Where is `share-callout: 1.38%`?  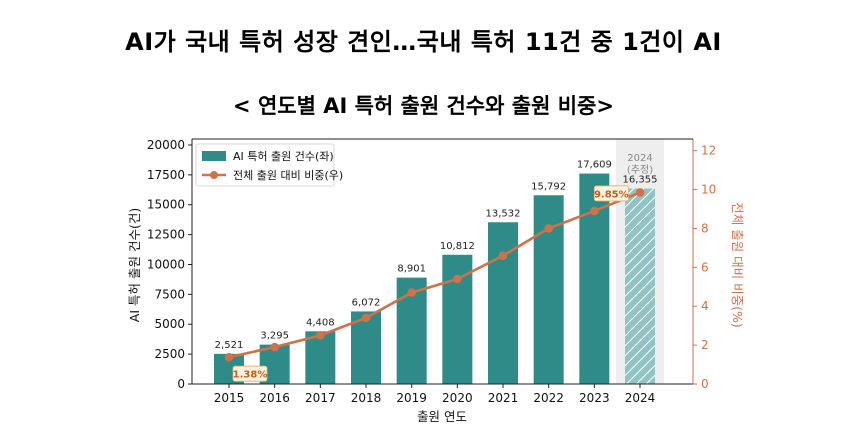 share-callout: 1.38% is located at coordinates (250, 373).